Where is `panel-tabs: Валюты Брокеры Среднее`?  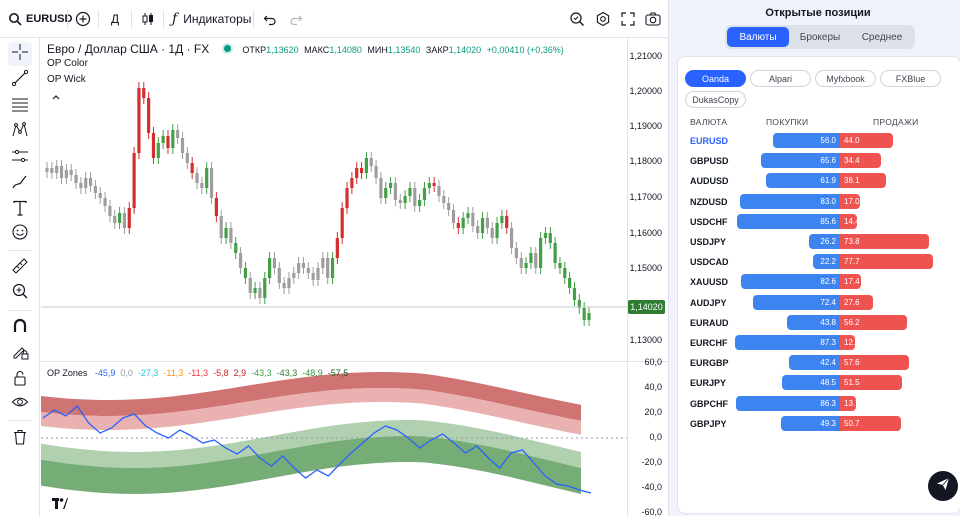 panel-tabs: Валюты Брокеры Среднее is located at coordinates (820, 37).